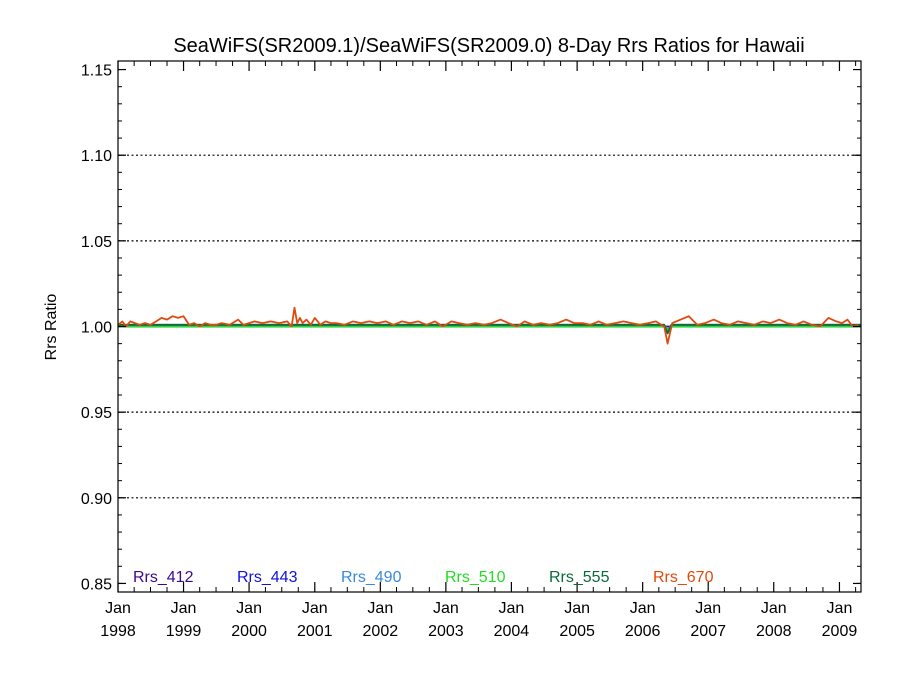 Image resolution: width=900 pixels, height=675 pixels. What do you see at coordinates (446, 631) in the screenshot?
I see `x-tick-label-year: 2003` at bounding box center [446, 631].